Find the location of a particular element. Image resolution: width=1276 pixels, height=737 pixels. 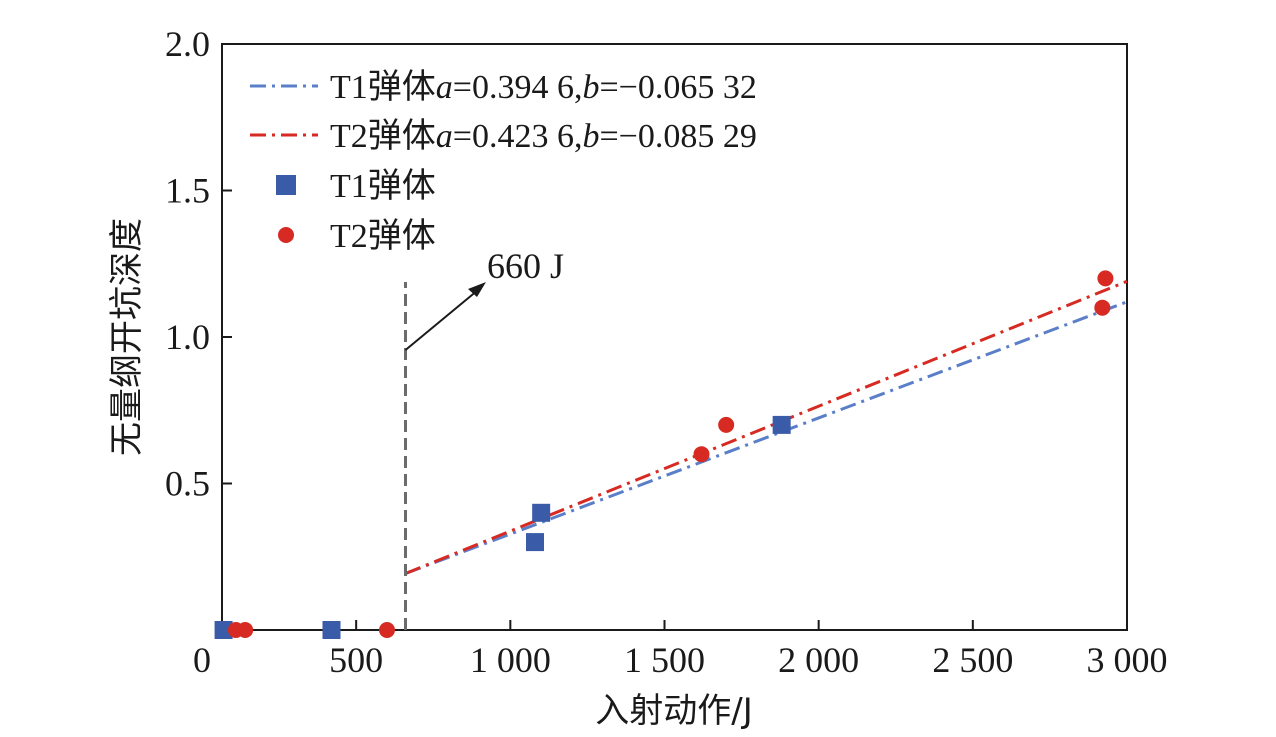

x-tick-label: 500 is located at coordinates (356, 660).